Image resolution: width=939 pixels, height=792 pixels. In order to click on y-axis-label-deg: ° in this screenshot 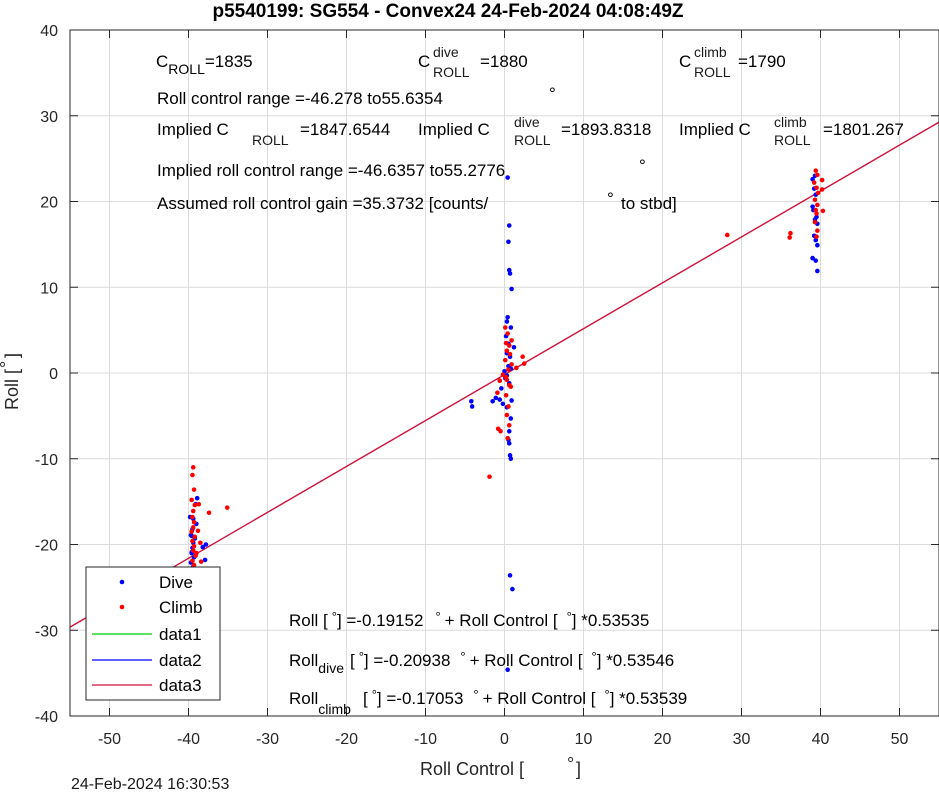, I will do `click(8, 364)`.